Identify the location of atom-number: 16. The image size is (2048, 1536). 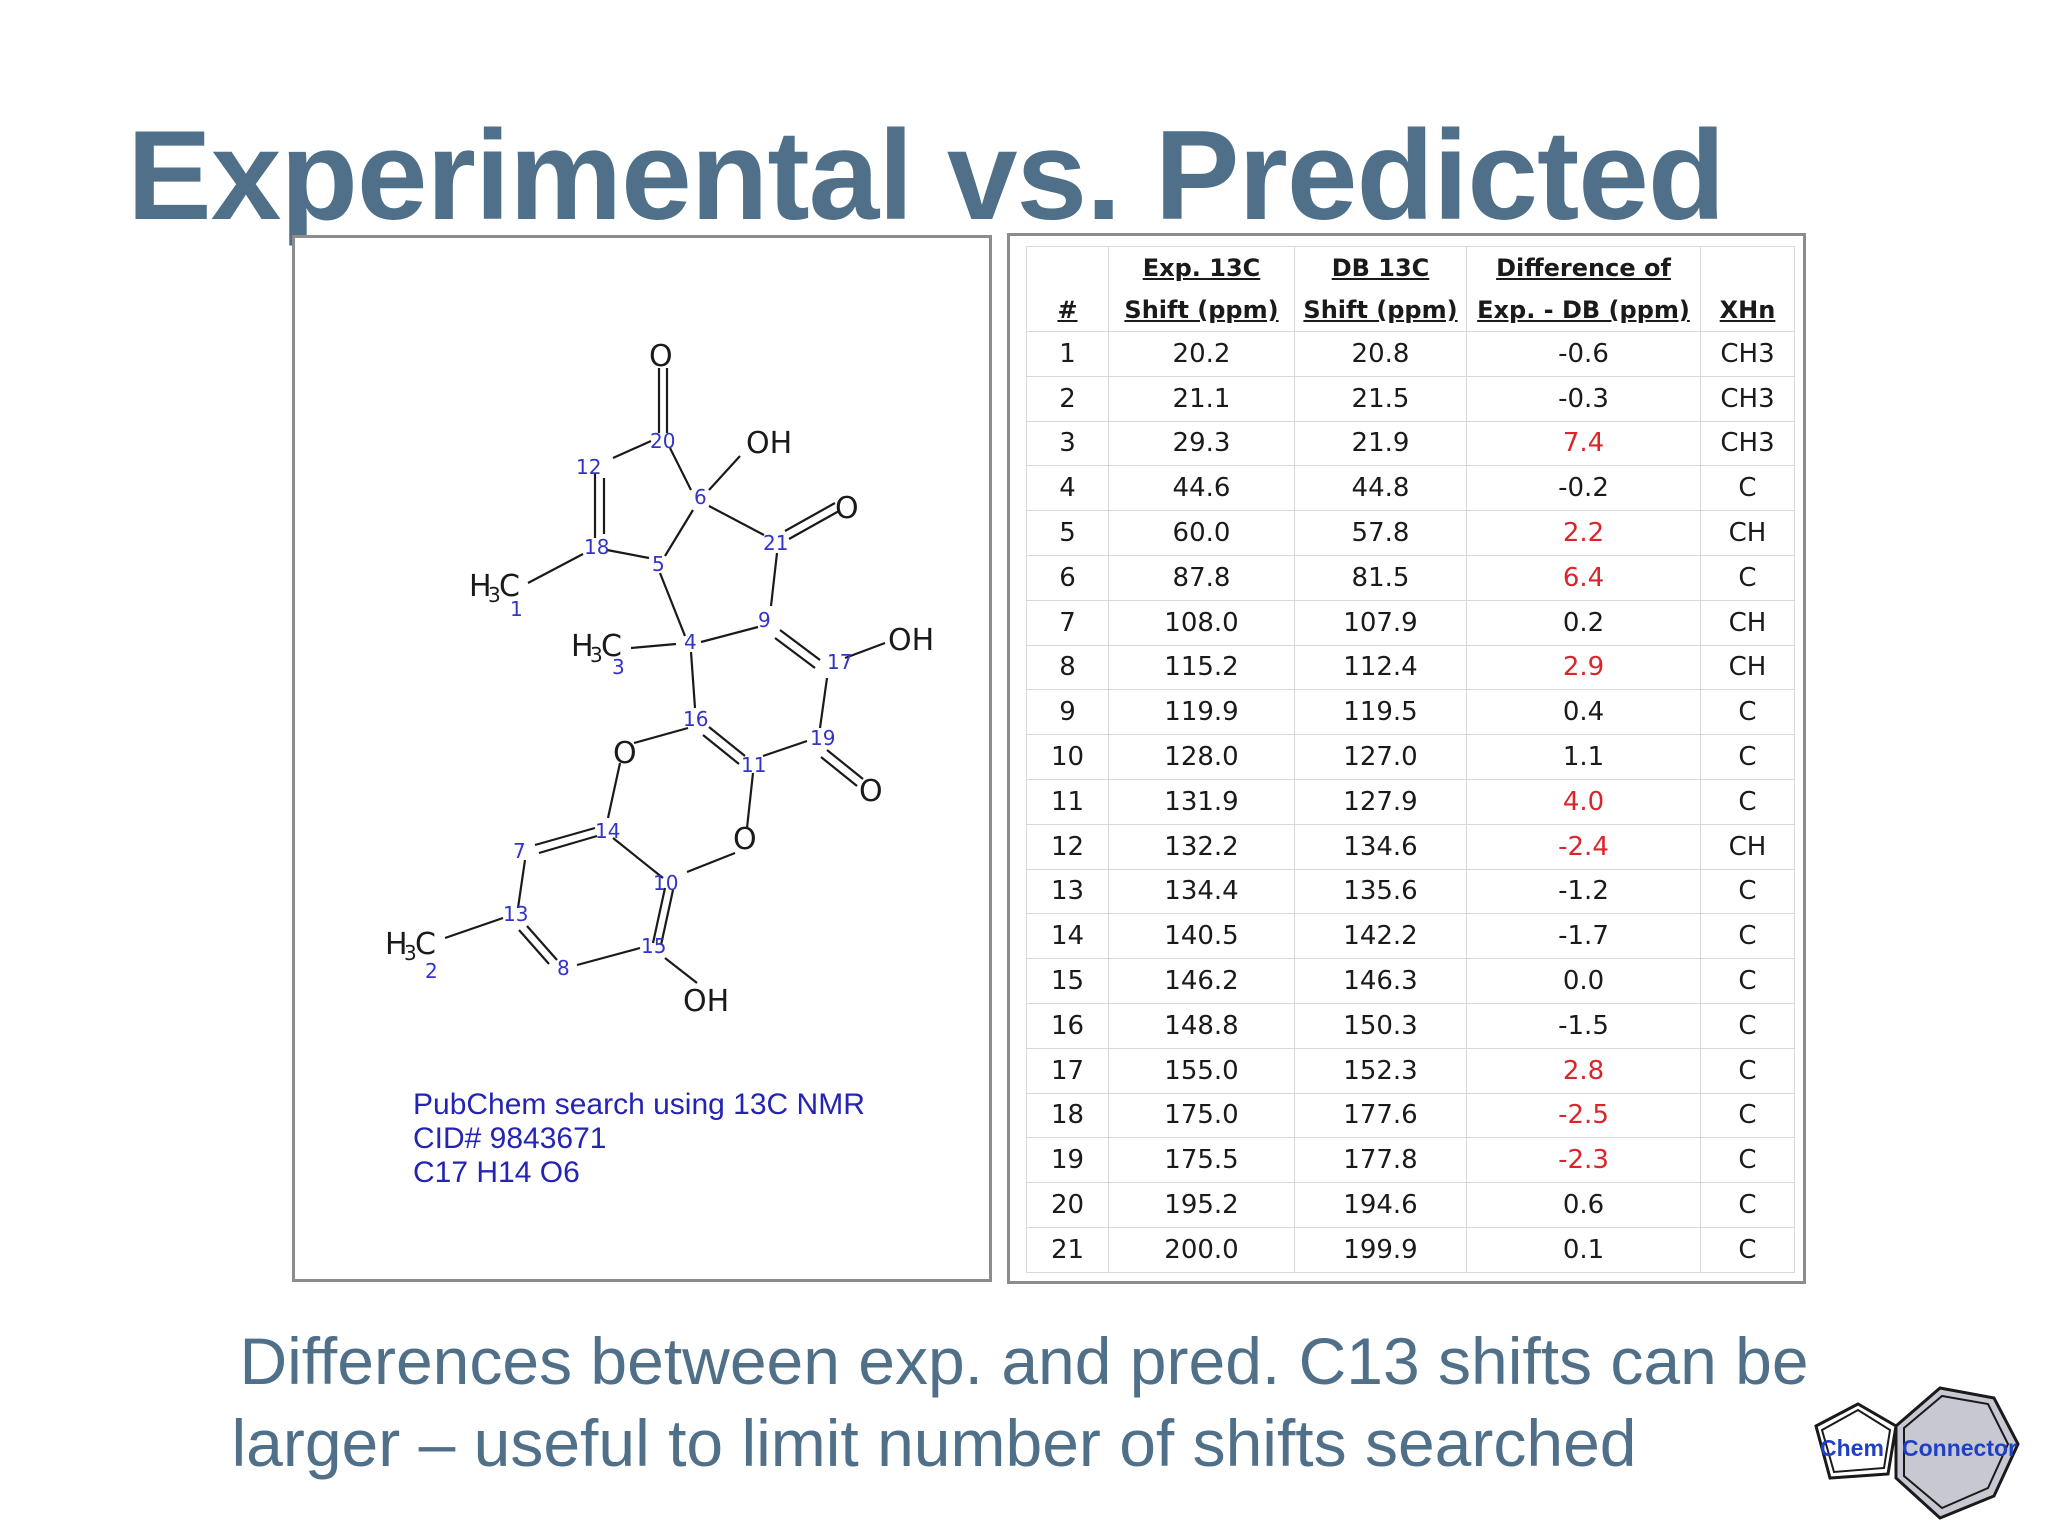
(695, 719).